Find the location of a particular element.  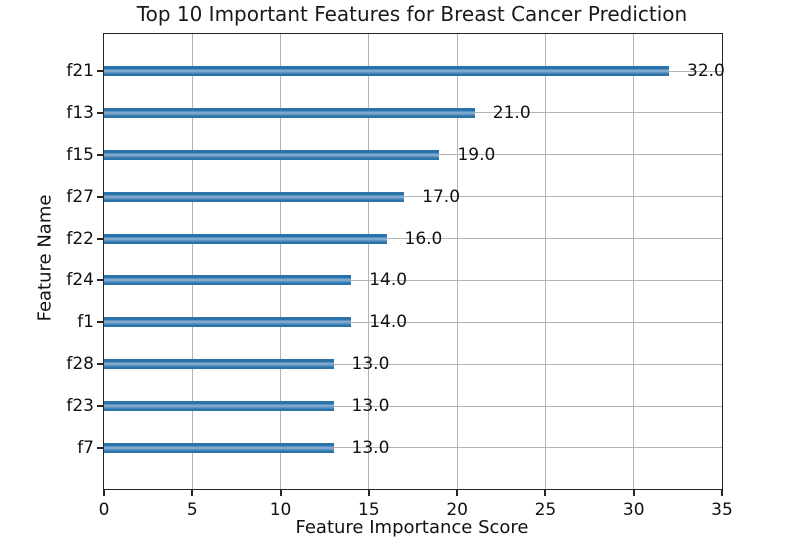

y-tick-label: f24 is located at coordinates (80, 280).